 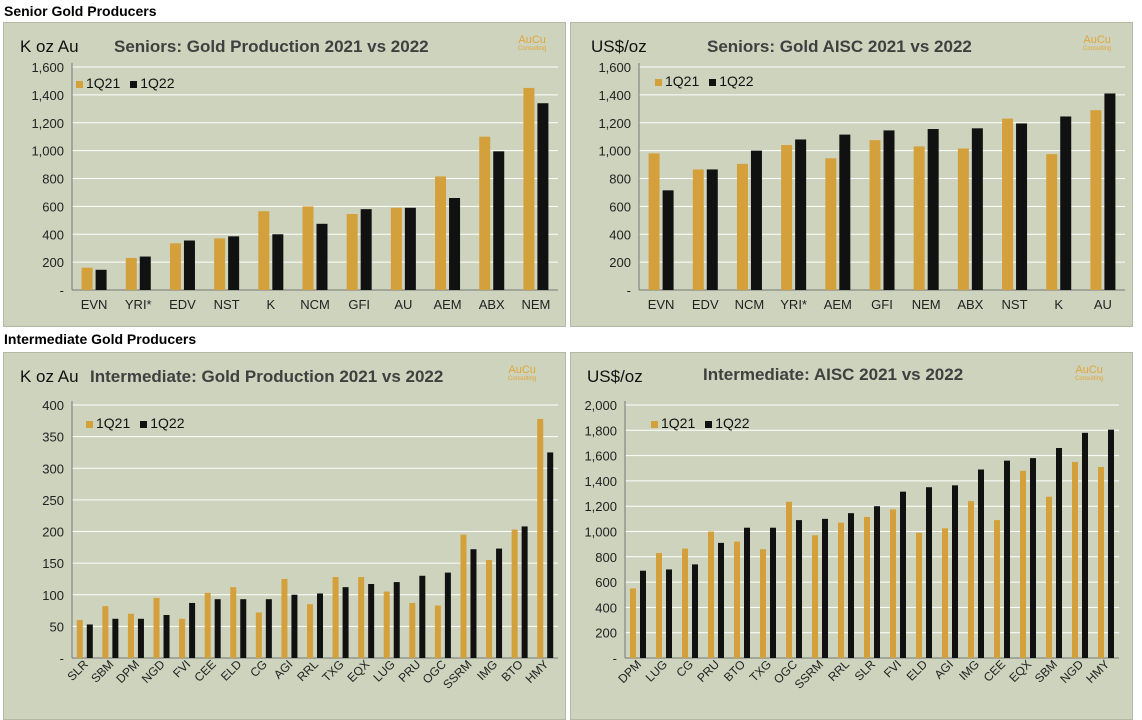 What do you see at coordinates (101, 279) in the screenshot?
I see `bar-1q22-evn` at bounding box center [101, 279].